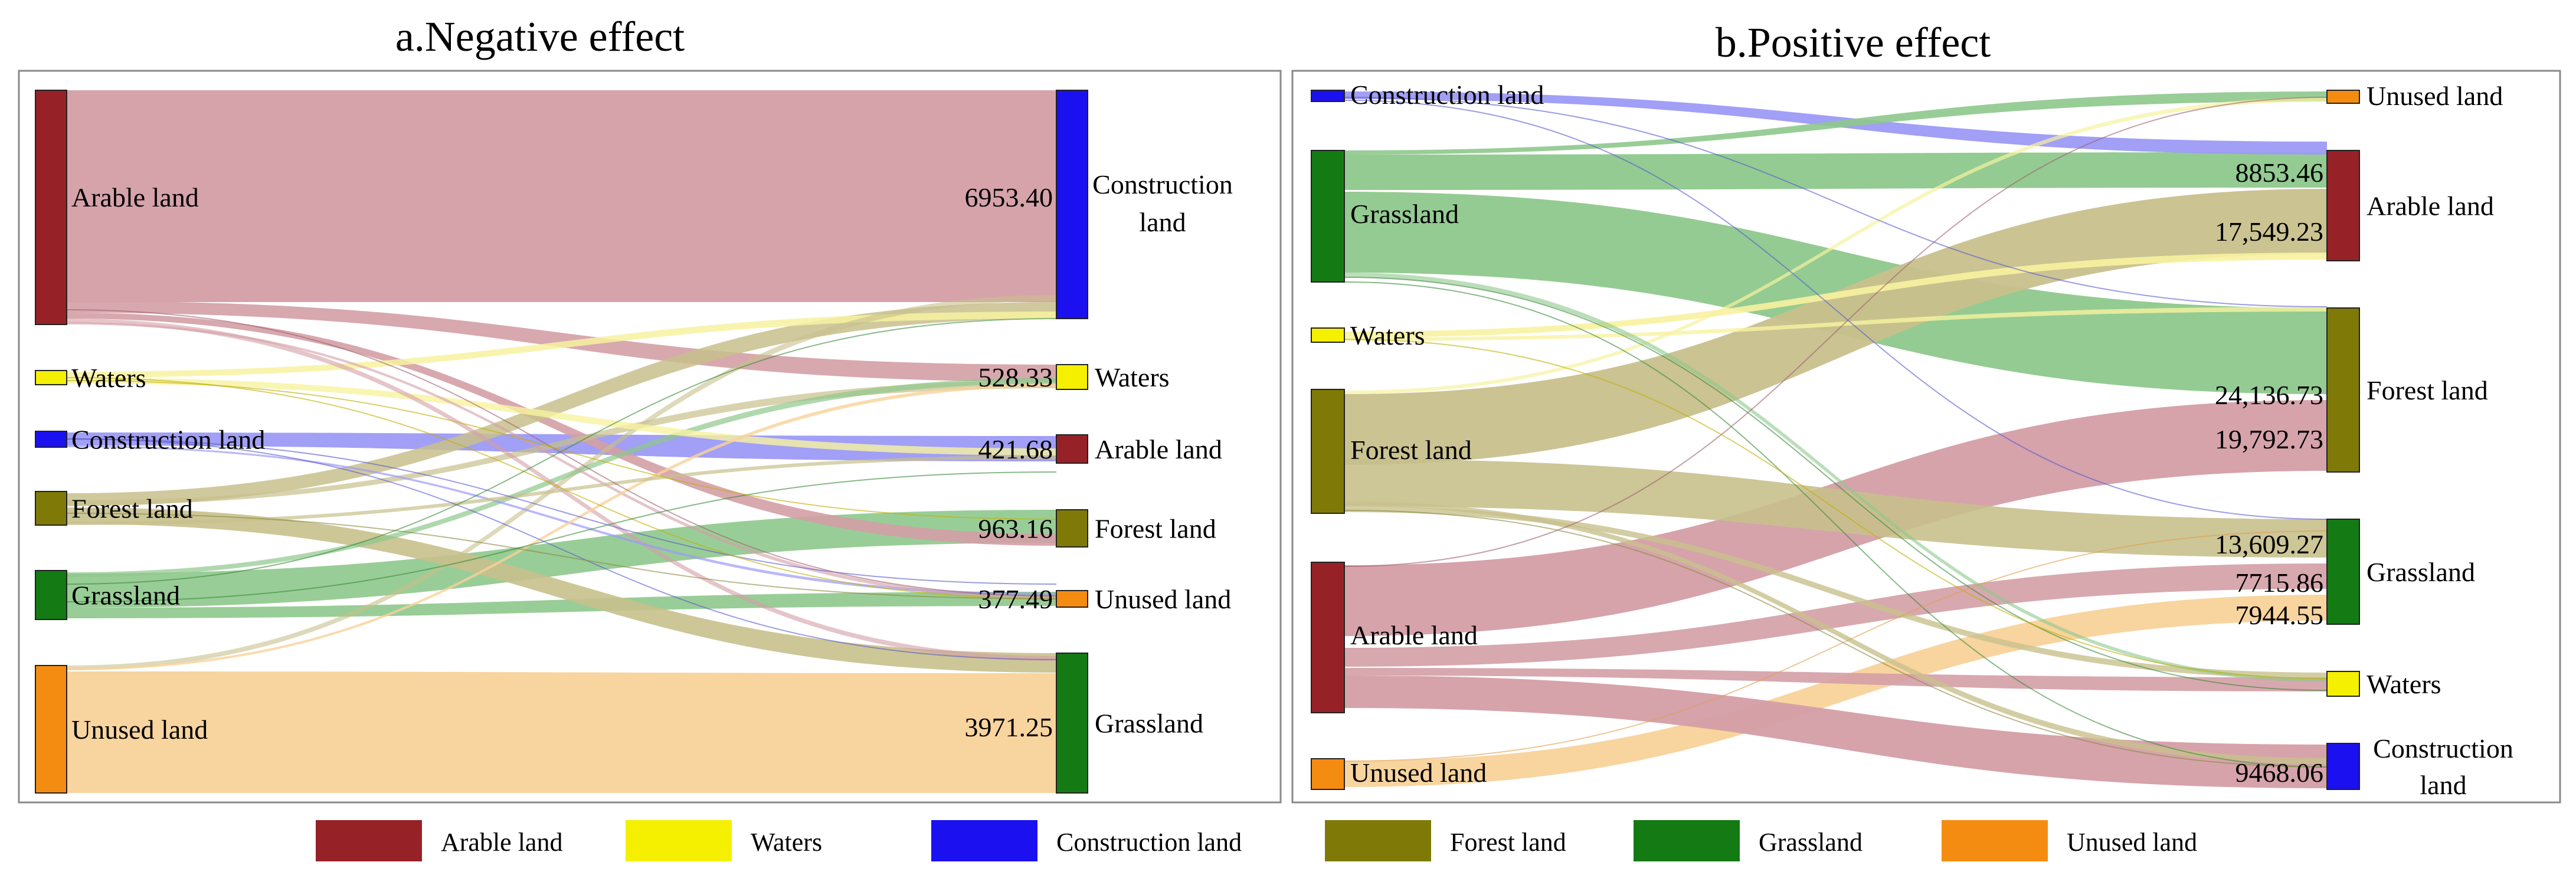 The width and height of the screenshot is (2576, 885). What do you see at coordinates (1378, 840) in the screenshot?
I see `legend-swatch-forest` at bounding box center [1378, 840].